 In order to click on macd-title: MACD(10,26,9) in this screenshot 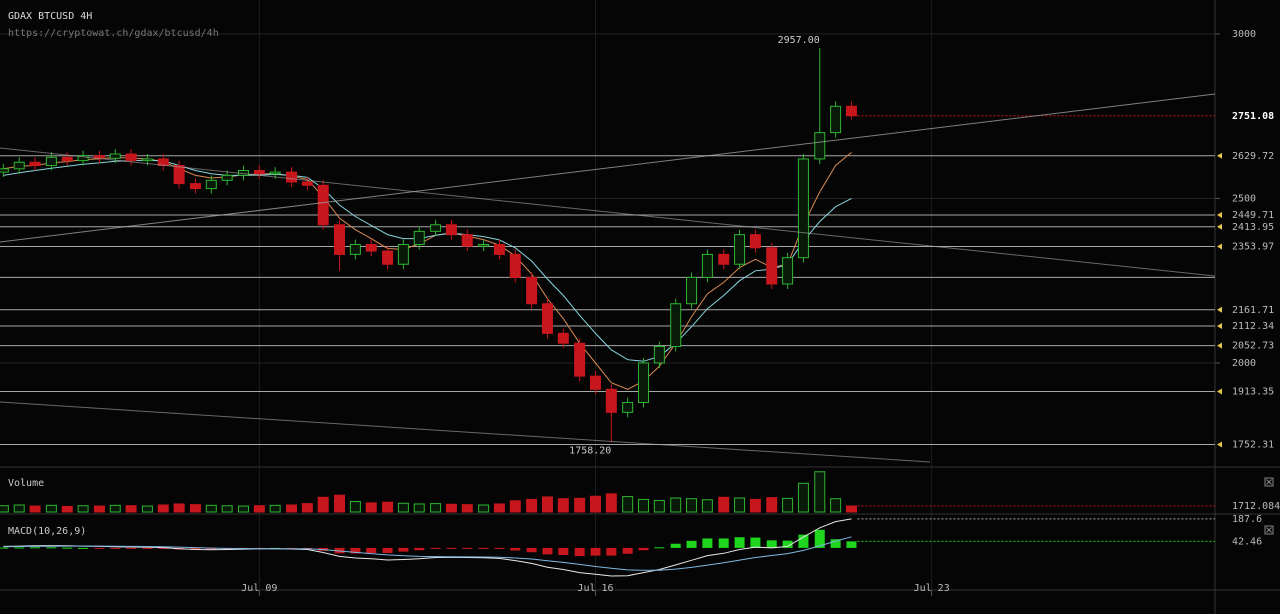, I will do `click(47, 531)`.